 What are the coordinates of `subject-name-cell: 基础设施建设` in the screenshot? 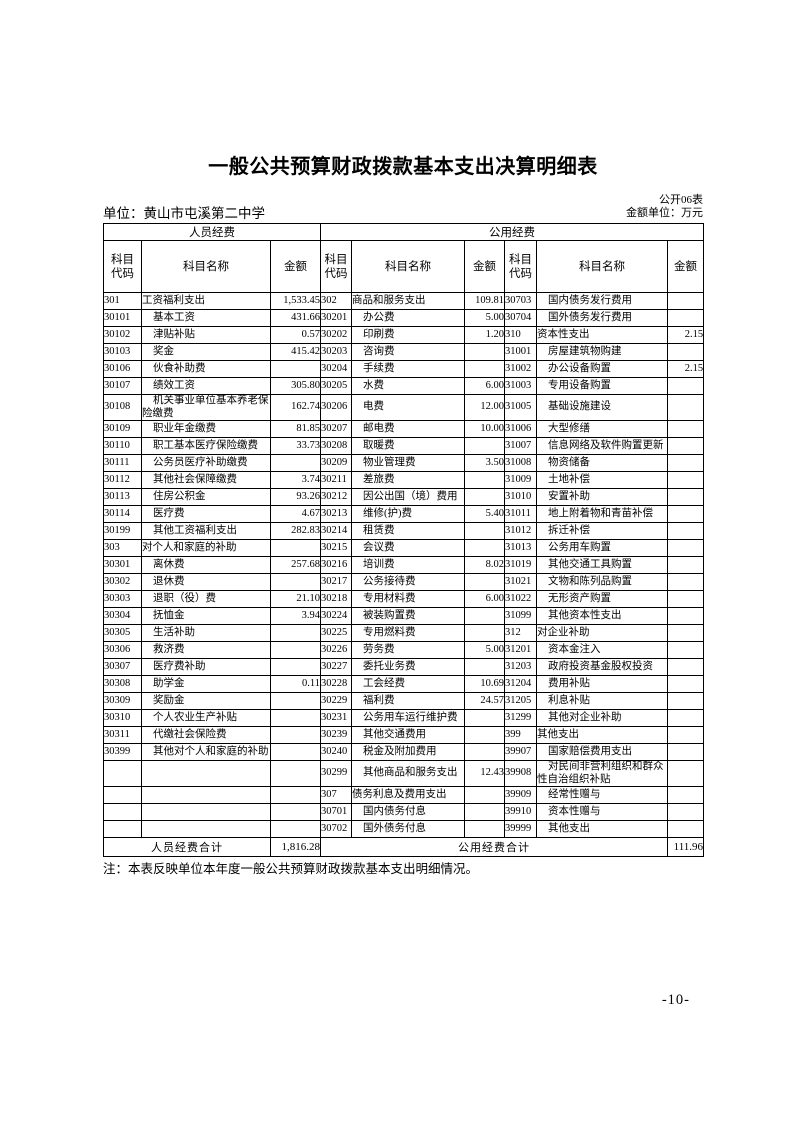 It's located at (602, 407).